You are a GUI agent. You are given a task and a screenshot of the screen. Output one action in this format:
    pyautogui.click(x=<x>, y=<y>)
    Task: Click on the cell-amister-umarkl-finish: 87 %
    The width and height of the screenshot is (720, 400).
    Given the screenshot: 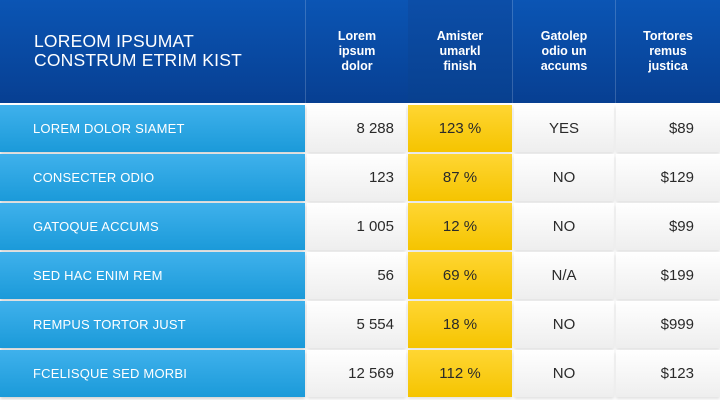 What is the action you would take?
    pyautogui.click(x=460, y=177)
    